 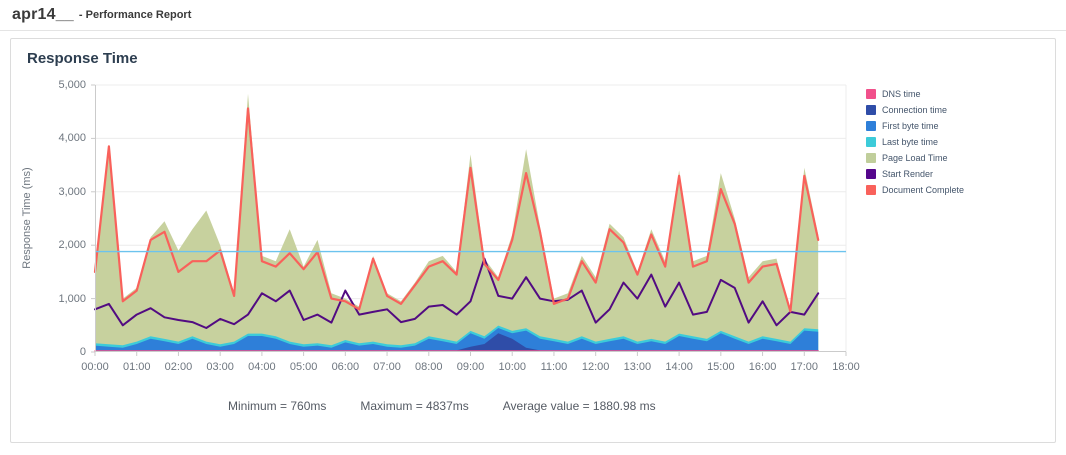 I want to click on x-tick-label: 01:00, so click(x=136, y=367).